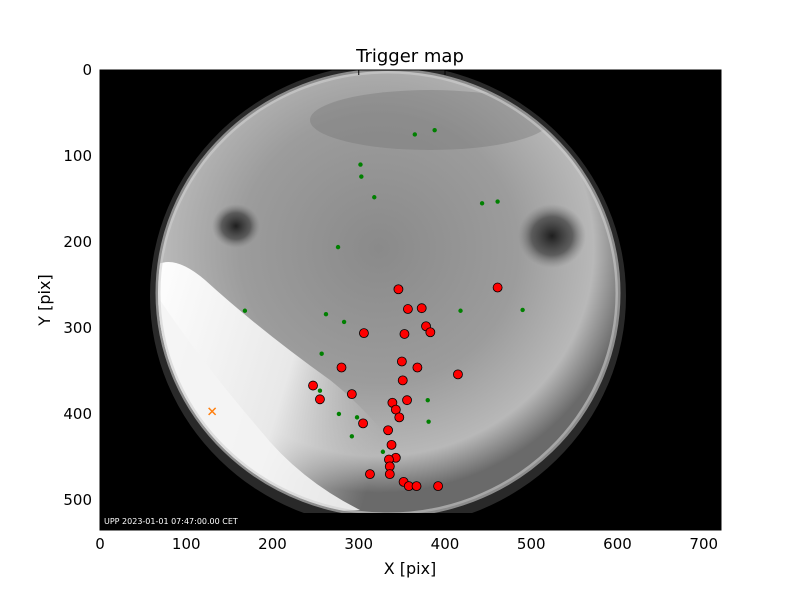 This screenshot has width=800, height=600. What do you see at coordinates (87, 70) in the screenshot?
I see `y-tick-label: 0` at bounding box center [87, 70].